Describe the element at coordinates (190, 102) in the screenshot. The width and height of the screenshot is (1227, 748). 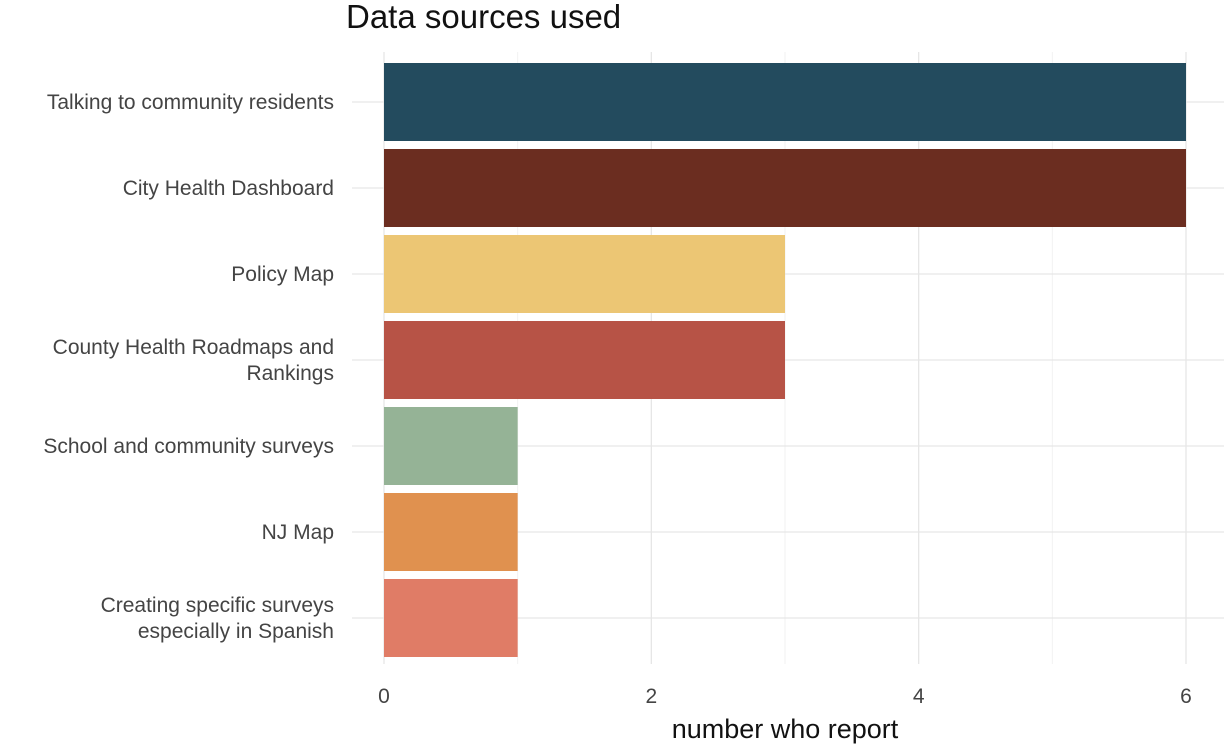
I see `category-label: Talking to community residents` at that location.